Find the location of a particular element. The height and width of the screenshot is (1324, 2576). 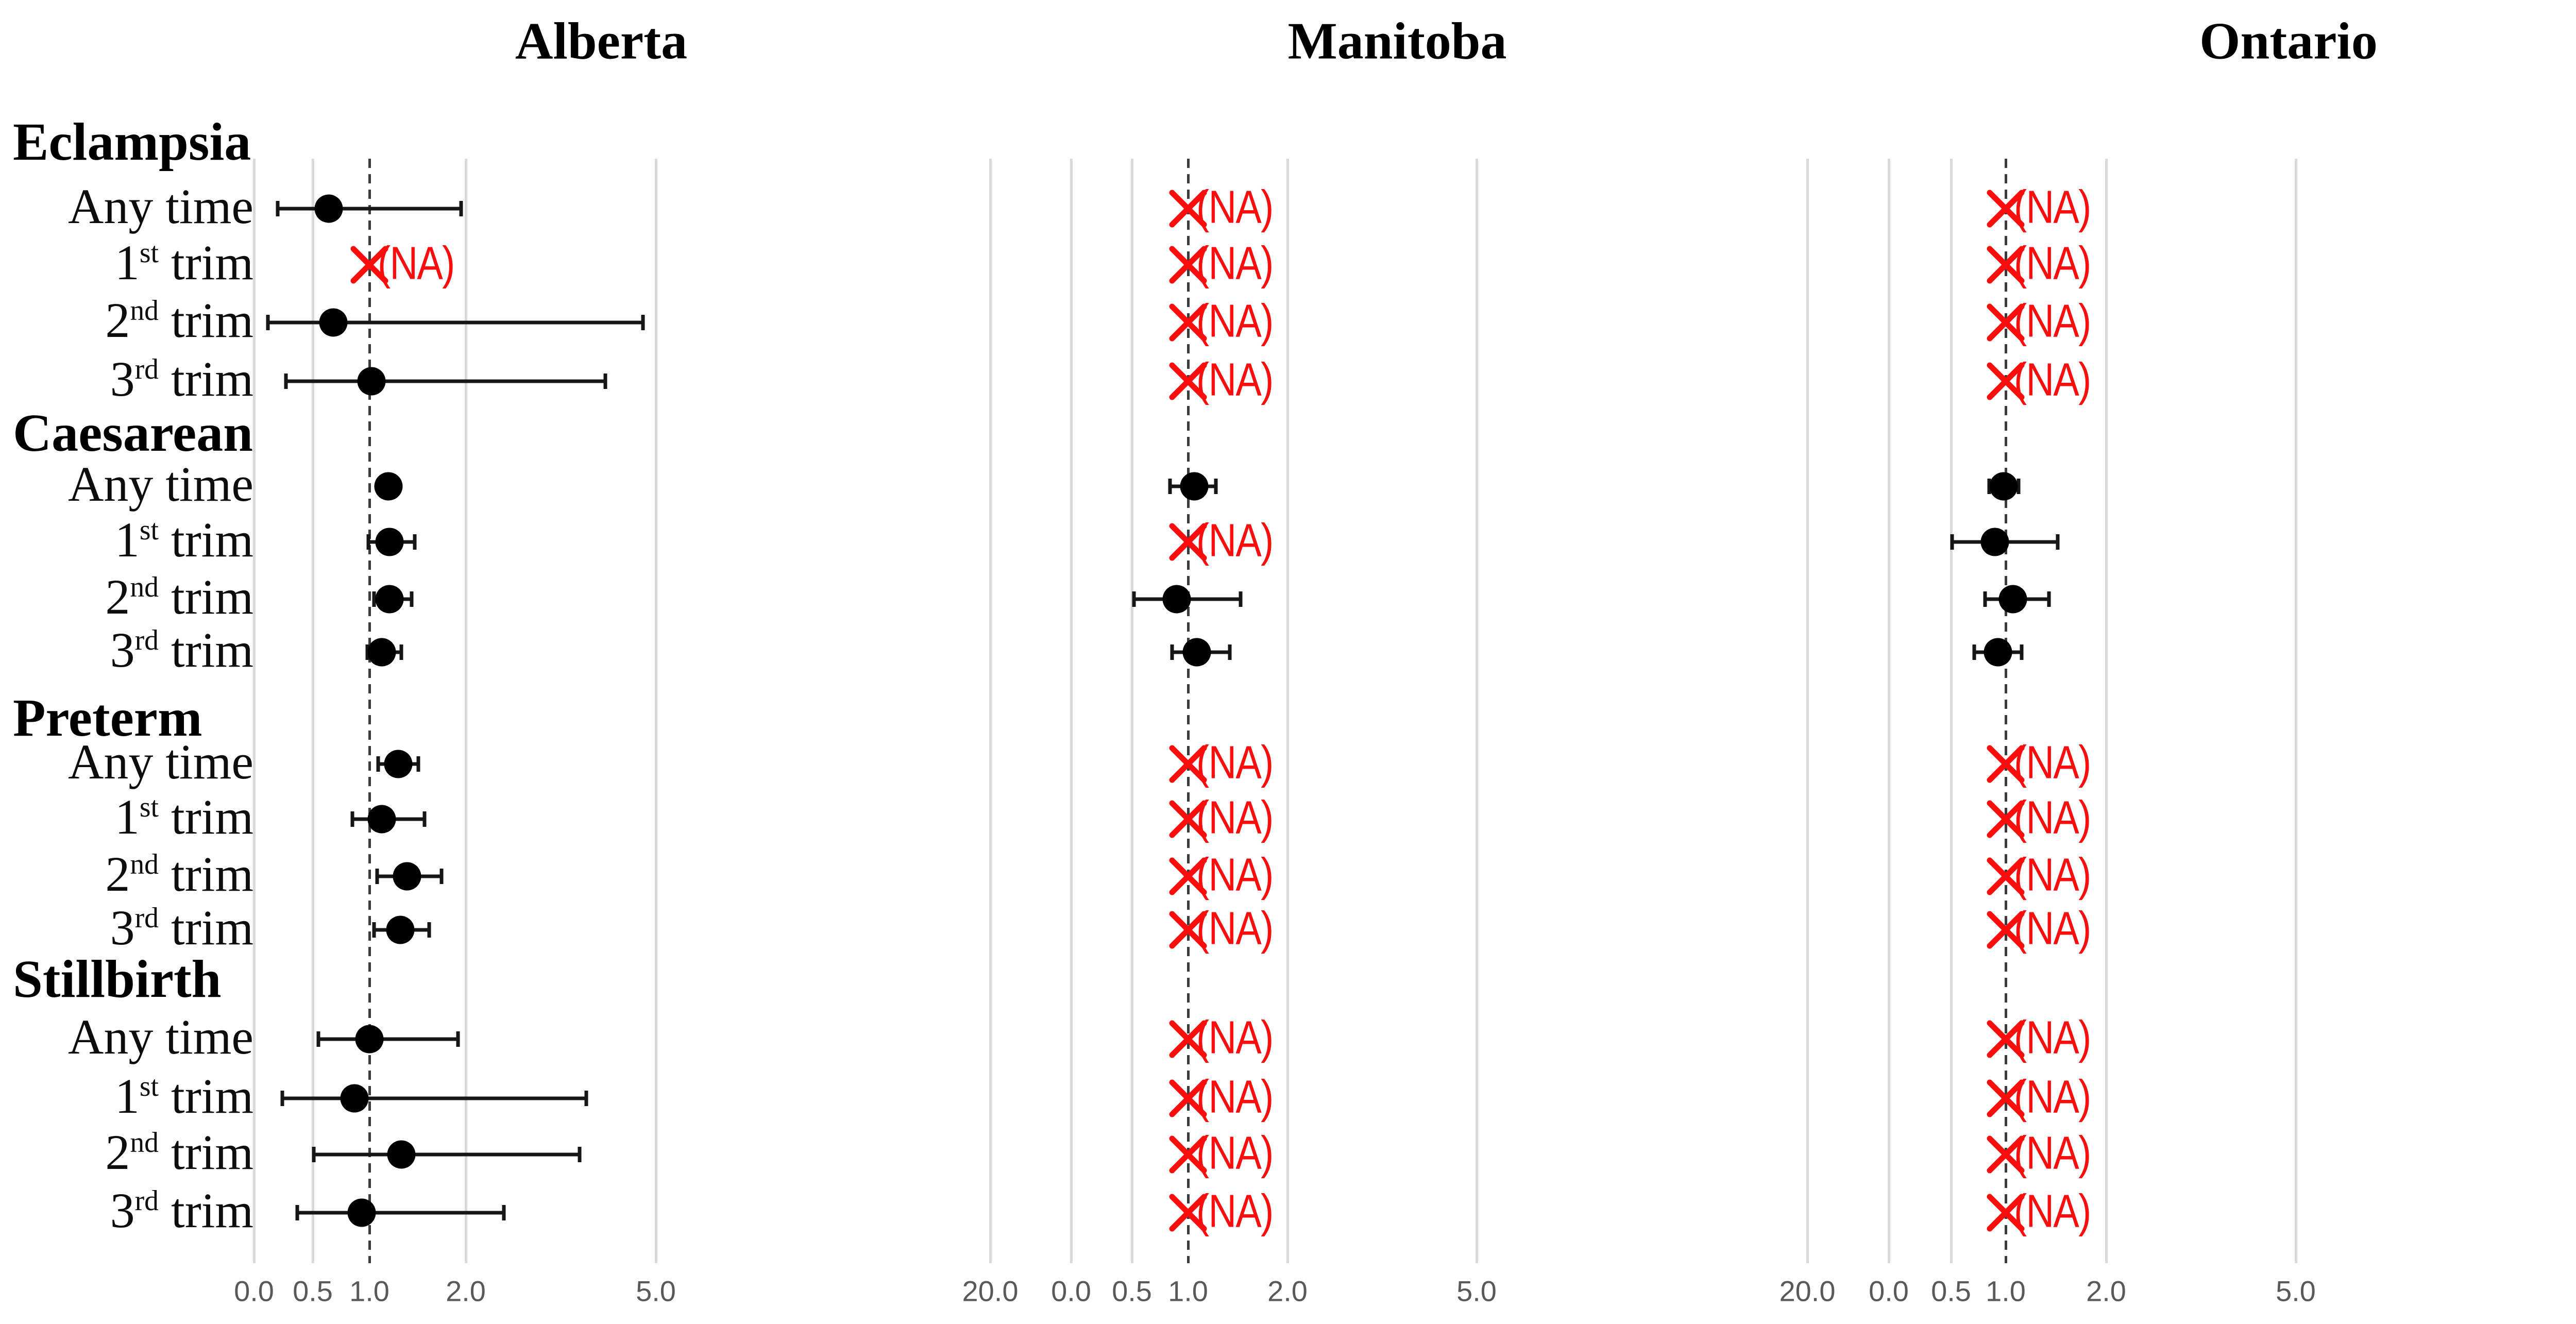

axis-tick-label: 1.0 is located at coordinates (1188, 1291).